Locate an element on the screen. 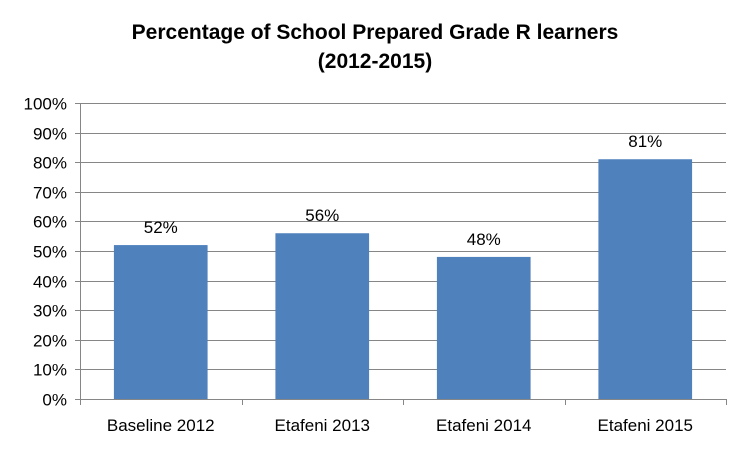 This screenshot has width=750, height=450. x-tick-label: Etafeni 2014 is located at coordinates (483, 425).